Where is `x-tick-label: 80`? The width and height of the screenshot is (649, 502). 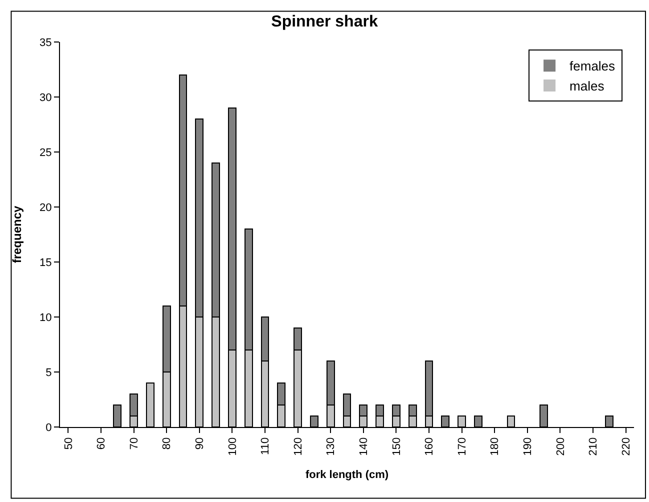
x-tick-label: 80 is located at coordinates (167, 443).